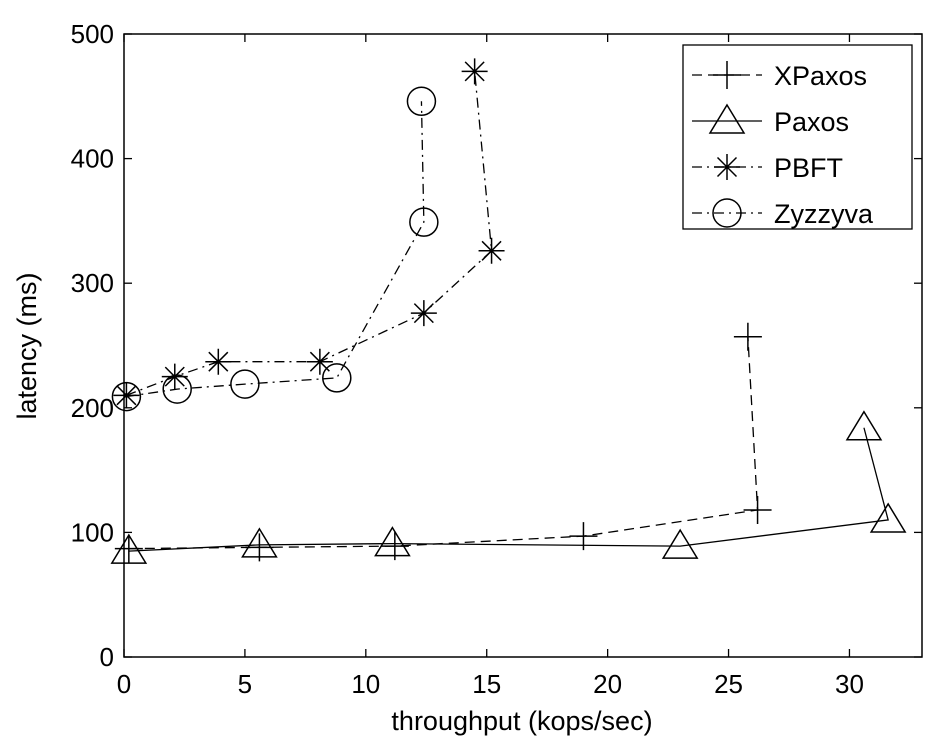 This screenshot has width=934, height=751. What do you see at coordinates (808, 168) in the screenshot?
I see `legend-label: PBFT` at bounding box center [808, 168].